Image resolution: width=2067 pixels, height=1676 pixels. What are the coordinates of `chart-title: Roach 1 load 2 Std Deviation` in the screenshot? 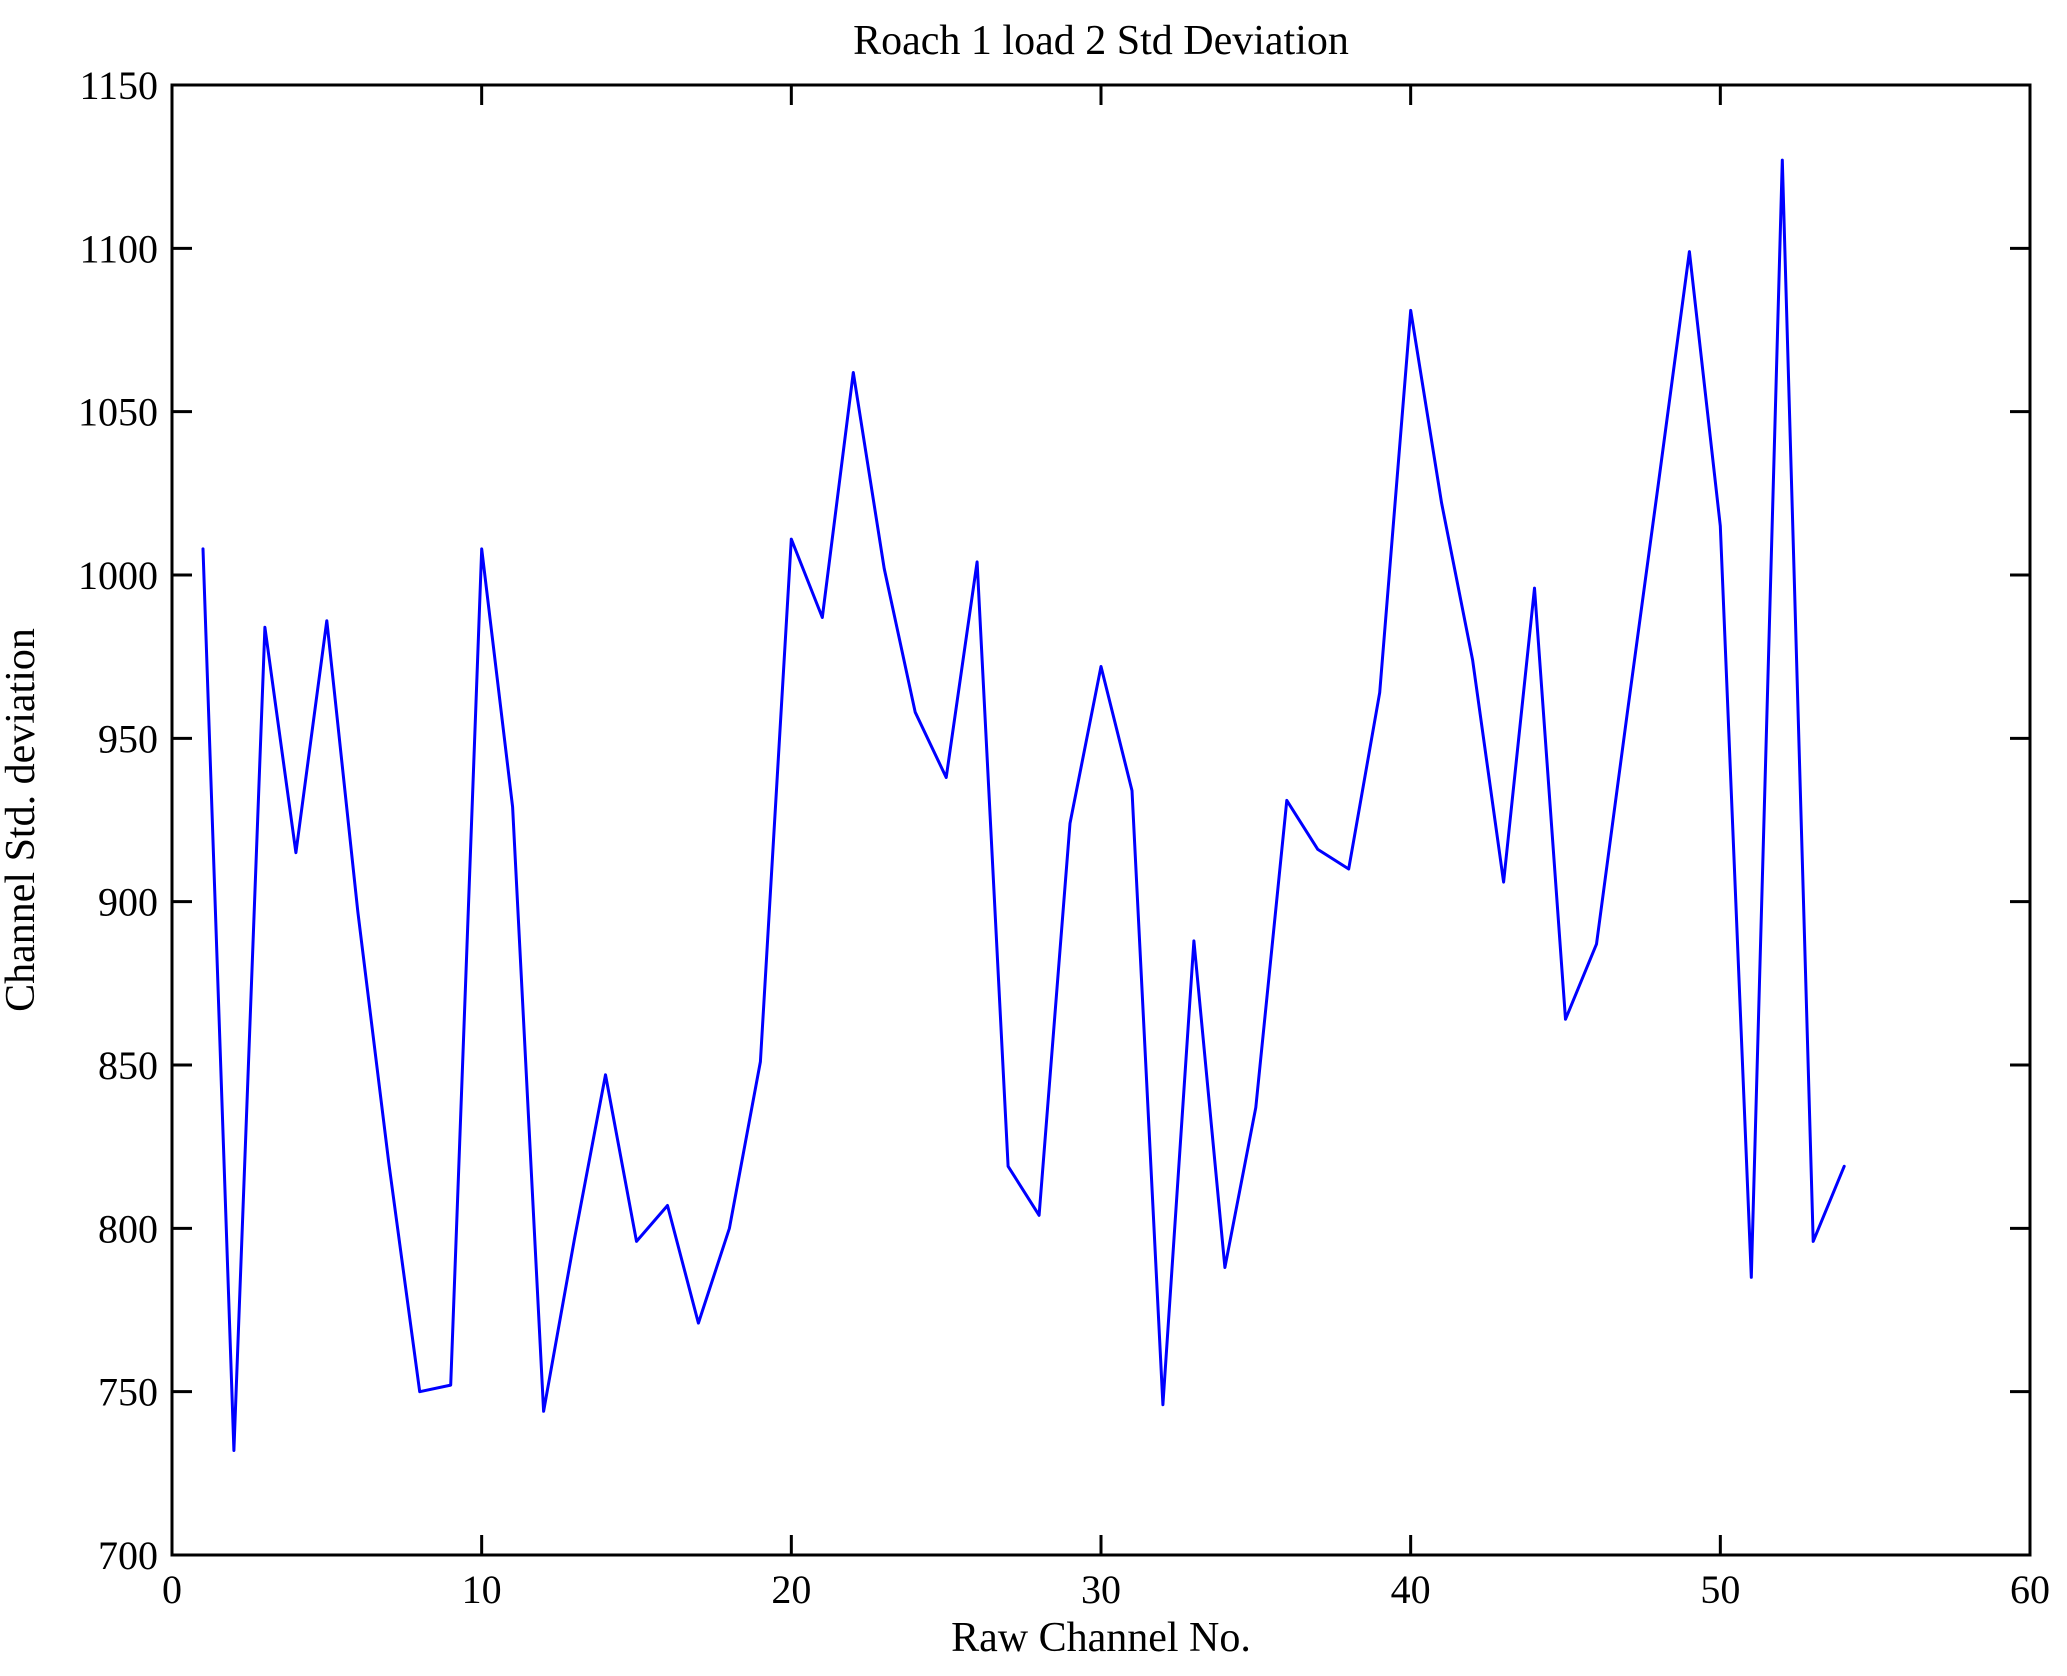 It's located at (1101, 41).